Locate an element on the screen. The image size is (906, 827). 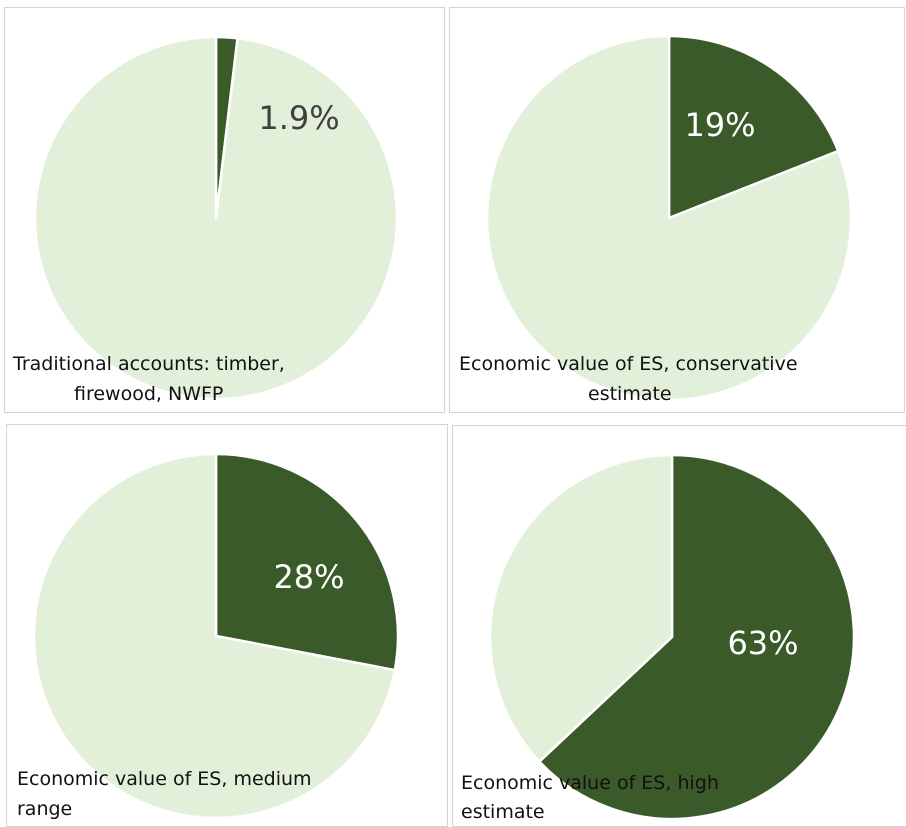
caption-line-2-high: estimate is located at coordinates (503, 812).